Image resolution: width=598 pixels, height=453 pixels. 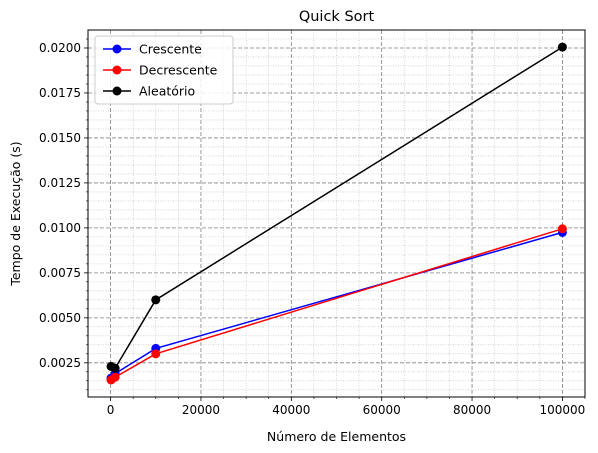 I want to click on x-tick-label: 100000, so click(x=563, y=410).